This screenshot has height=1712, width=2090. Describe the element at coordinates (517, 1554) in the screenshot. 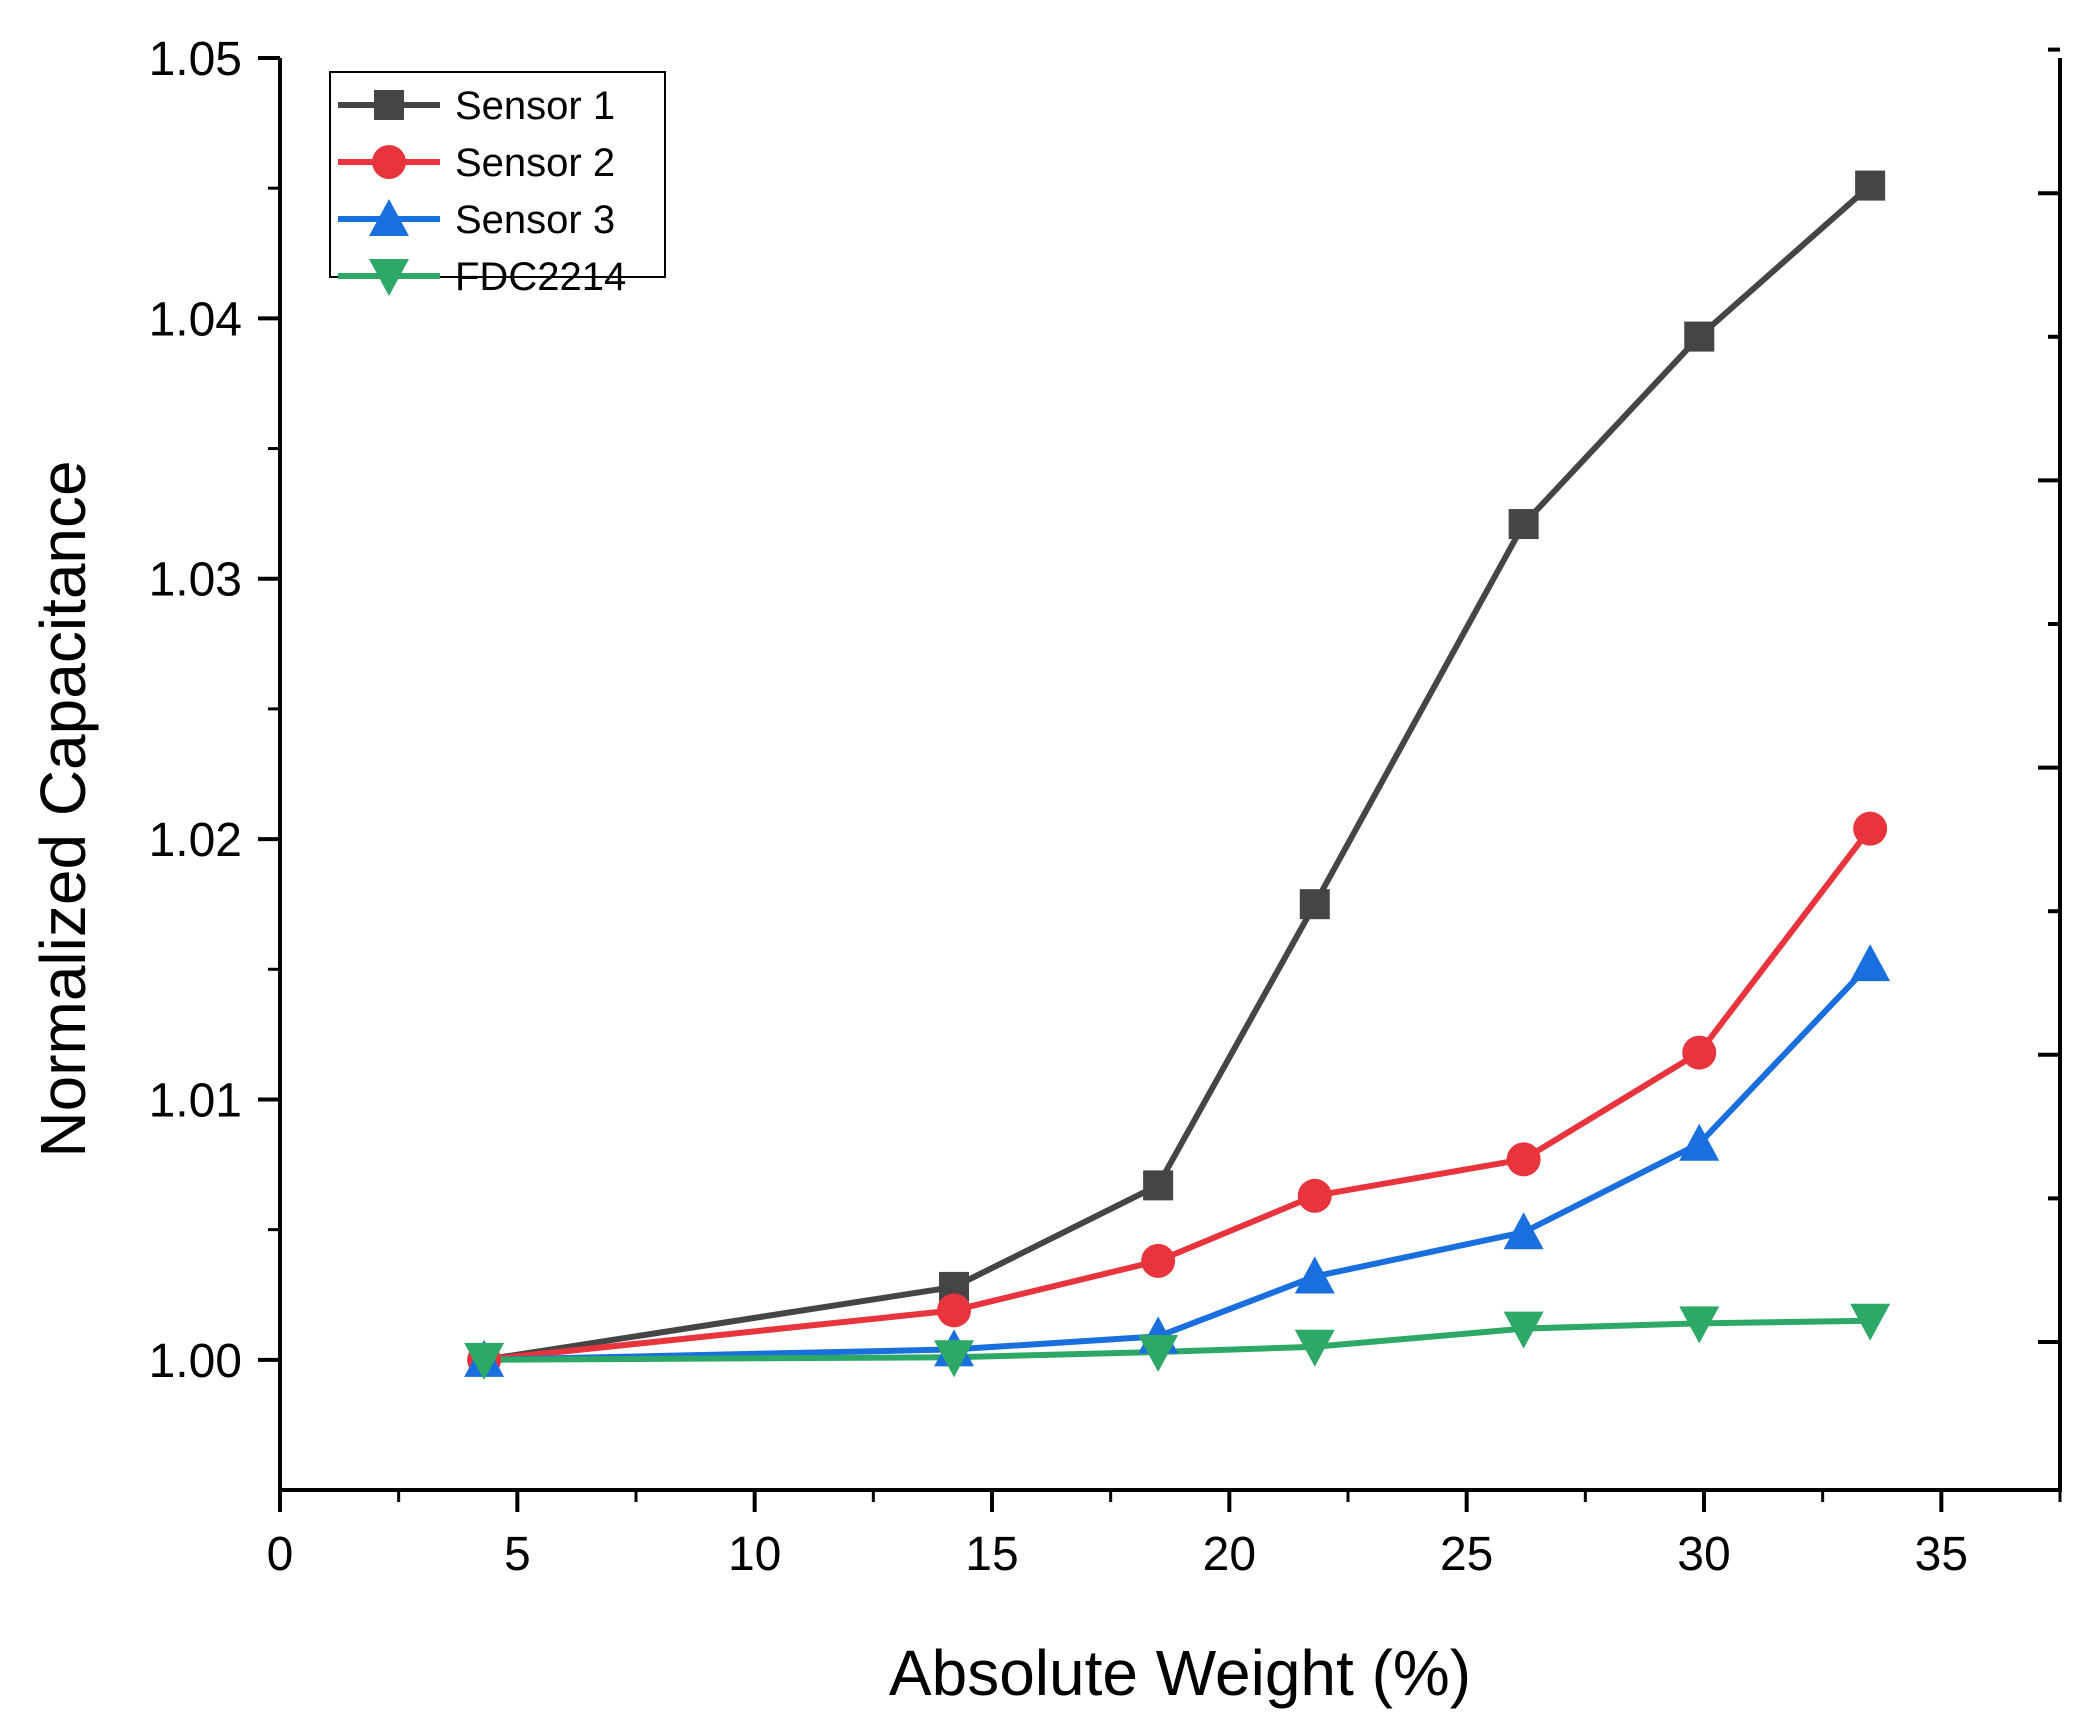

I see `x-tick-label: 5` at that location.